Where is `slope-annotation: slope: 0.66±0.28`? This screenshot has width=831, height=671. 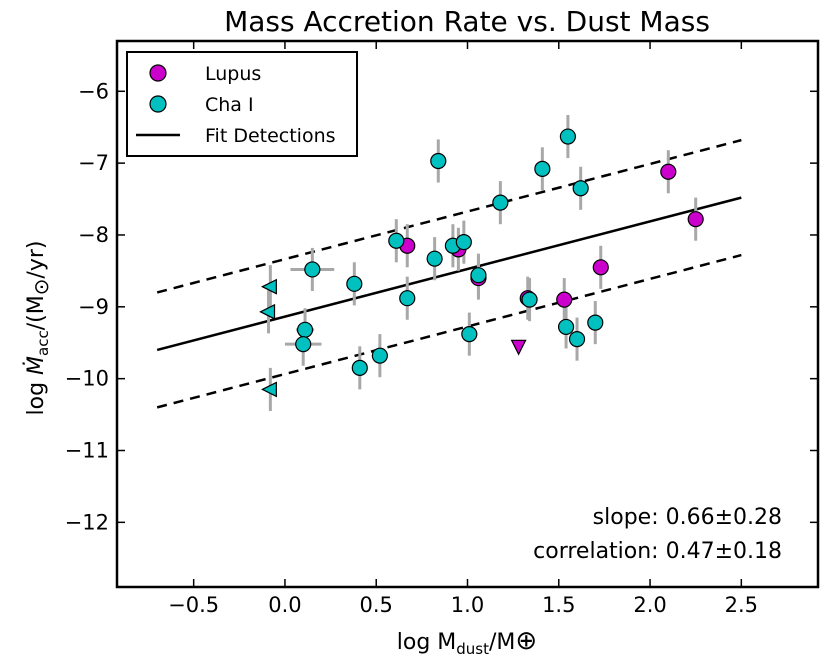 slope-annotation: slope: 0.66±0.28 is located at coordinates (687, 517).